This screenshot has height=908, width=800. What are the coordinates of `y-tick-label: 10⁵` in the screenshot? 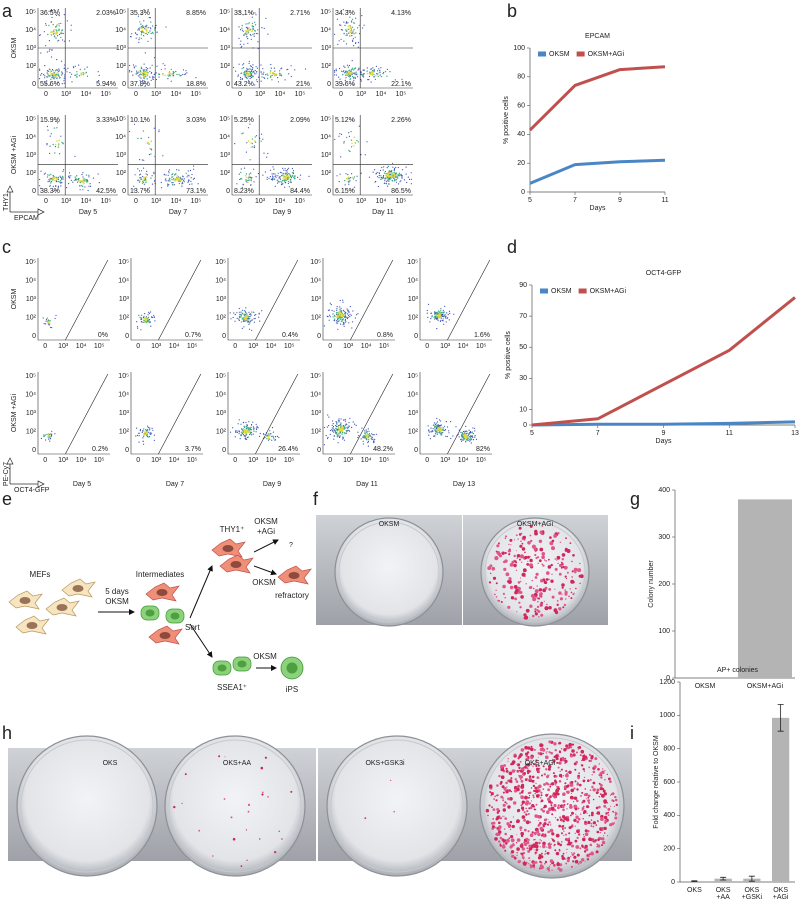 It's located at (220, 376).